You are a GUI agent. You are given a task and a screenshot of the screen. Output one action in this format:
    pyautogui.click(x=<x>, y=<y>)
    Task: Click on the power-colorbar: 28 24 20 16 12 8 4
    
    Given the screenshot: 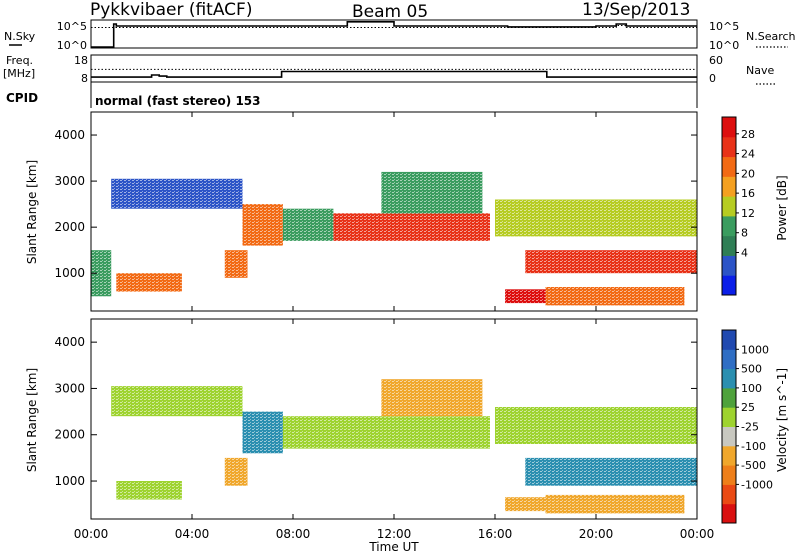 What is the action you would take?
    pyautogui.click(x=738, y=206)
    